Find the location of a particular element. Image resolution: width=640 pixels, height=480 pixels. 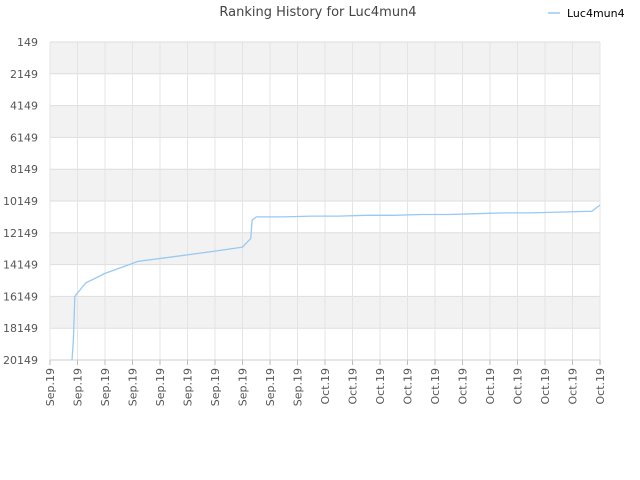

y-tick-label: 18149 is located at coordinates (20, 328).